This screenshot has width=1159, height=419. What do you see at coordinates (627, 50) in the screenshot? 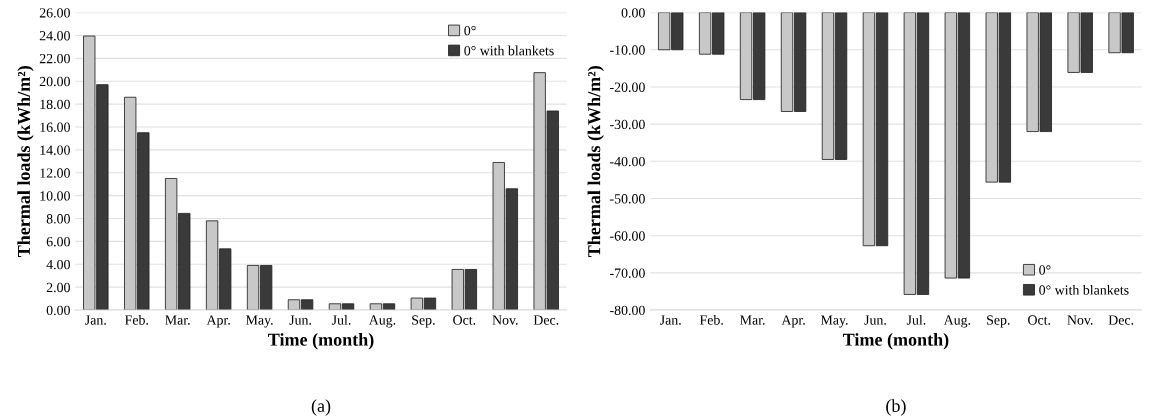
I see `y-tick-label: -10.00` at bounding box center [627, 50].